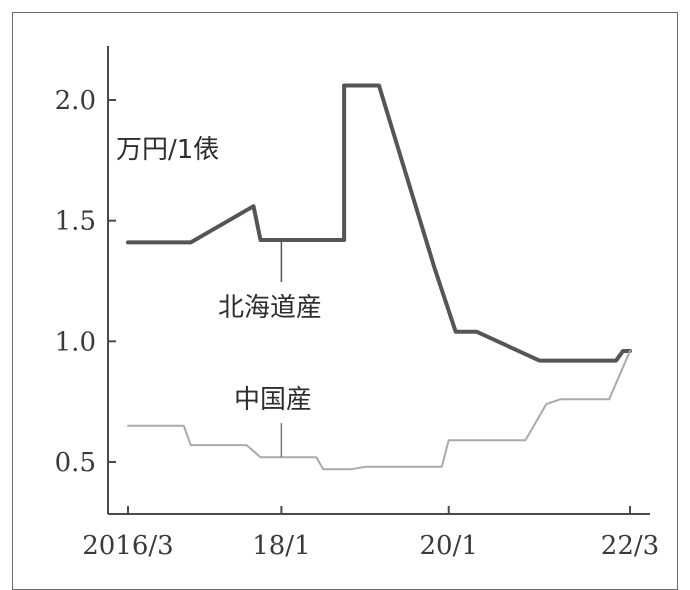  Describe the element at coordinates (273, 400) in the screenshot. I see `annotation-china: 中国産` at that location.